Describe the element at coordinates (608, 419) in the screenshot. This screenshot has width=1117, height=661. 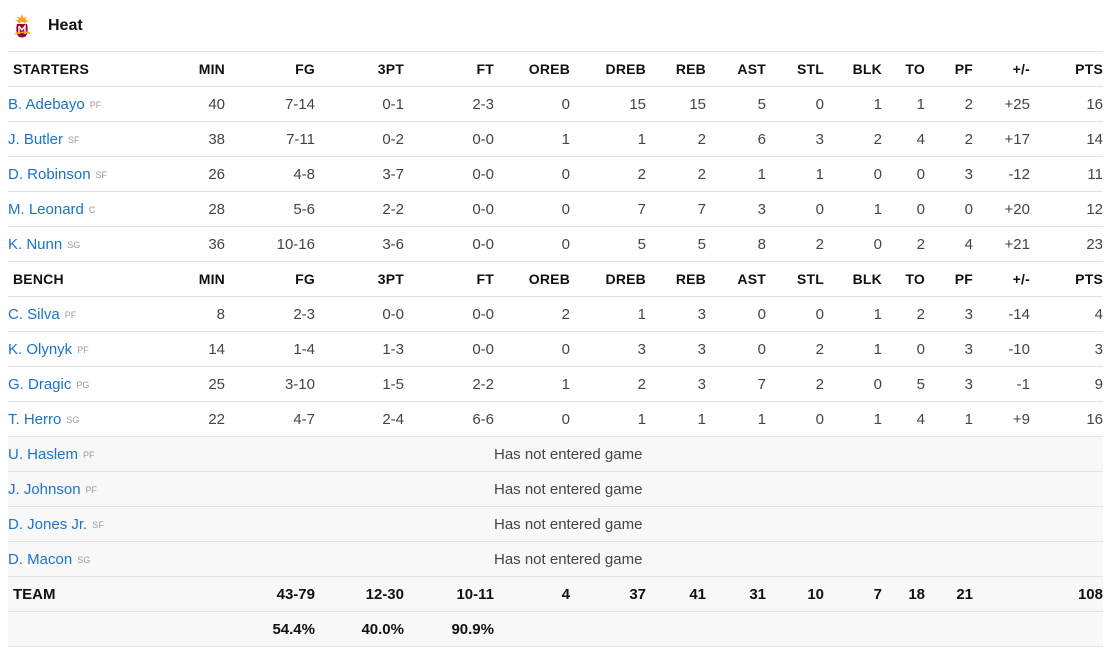
I see `stat-dreb: 1` at that location.